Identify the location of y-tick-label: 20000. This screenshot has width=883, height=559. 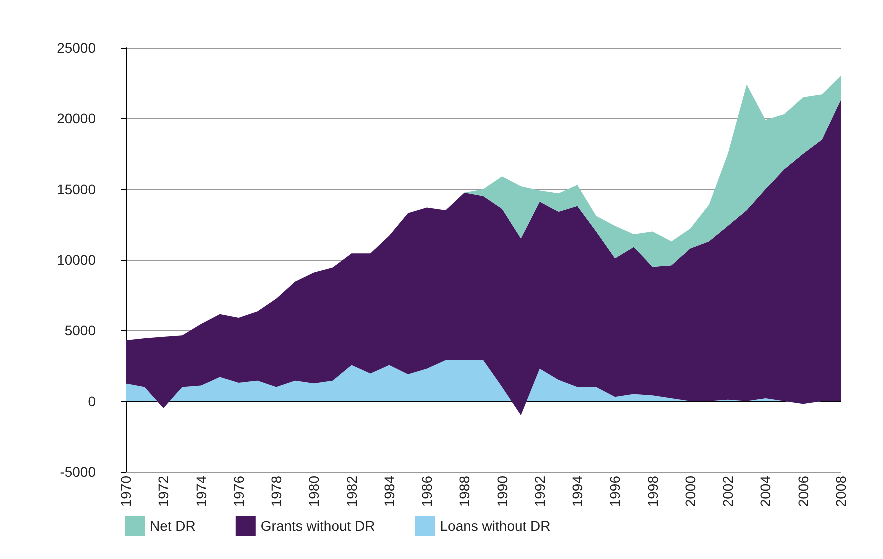
(76, 118).